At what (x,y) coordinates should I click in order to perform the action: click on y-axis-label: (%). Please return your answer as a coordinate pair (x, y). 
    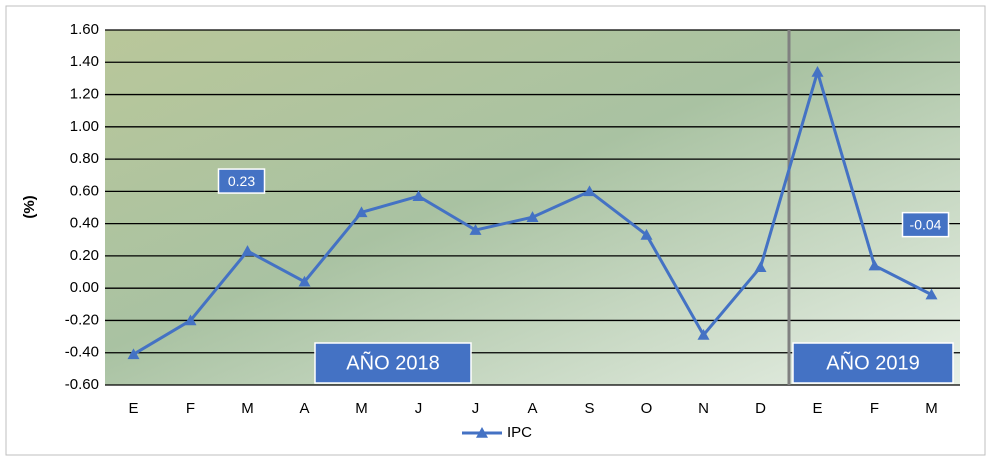
    Looking at the image, I should click on (29, 206).